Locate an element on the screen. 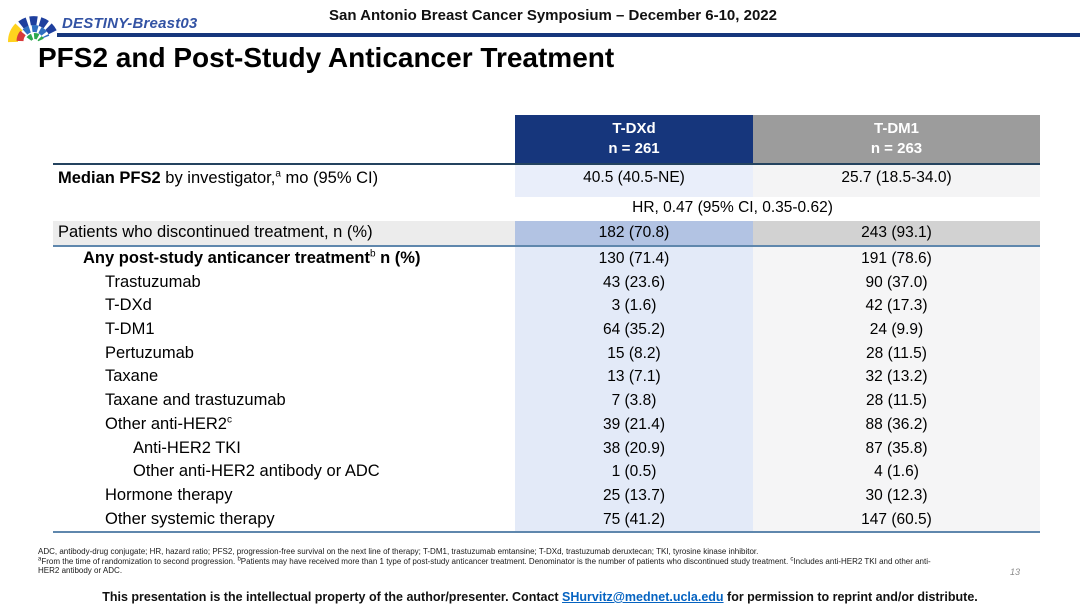 The height and width of the screenshot is (615, 1080). contact-email-link: SHurvitz@mednet.ucla.edu is located at coordinates (643, 597).